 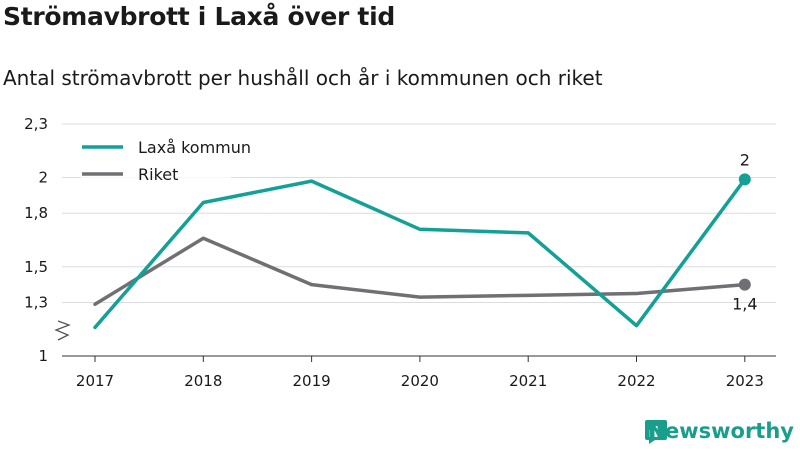 I want to click on x-tick-label: 2022, so click(x=636, y=381).